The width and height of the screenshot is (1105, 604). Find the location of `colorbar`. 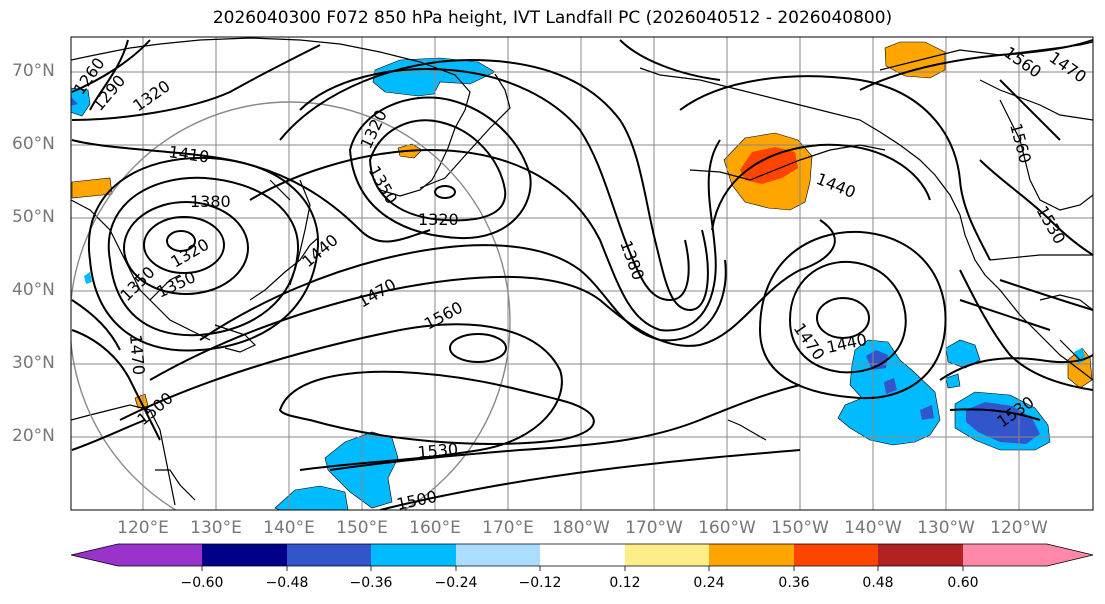

colorbar is located at coordinates (582, 557).